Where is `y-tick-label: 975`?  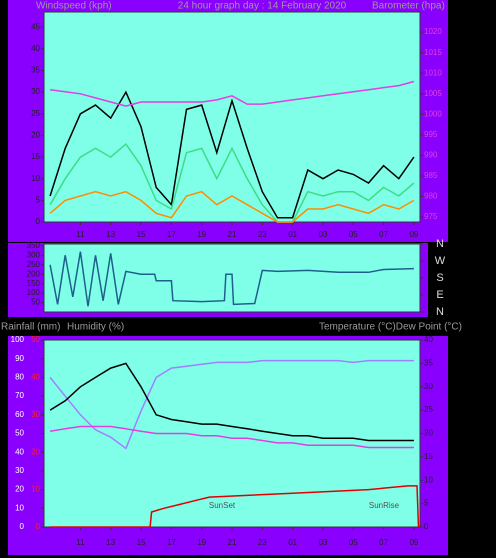
y-tick-label: 975 is located at coordinates (431, 216).